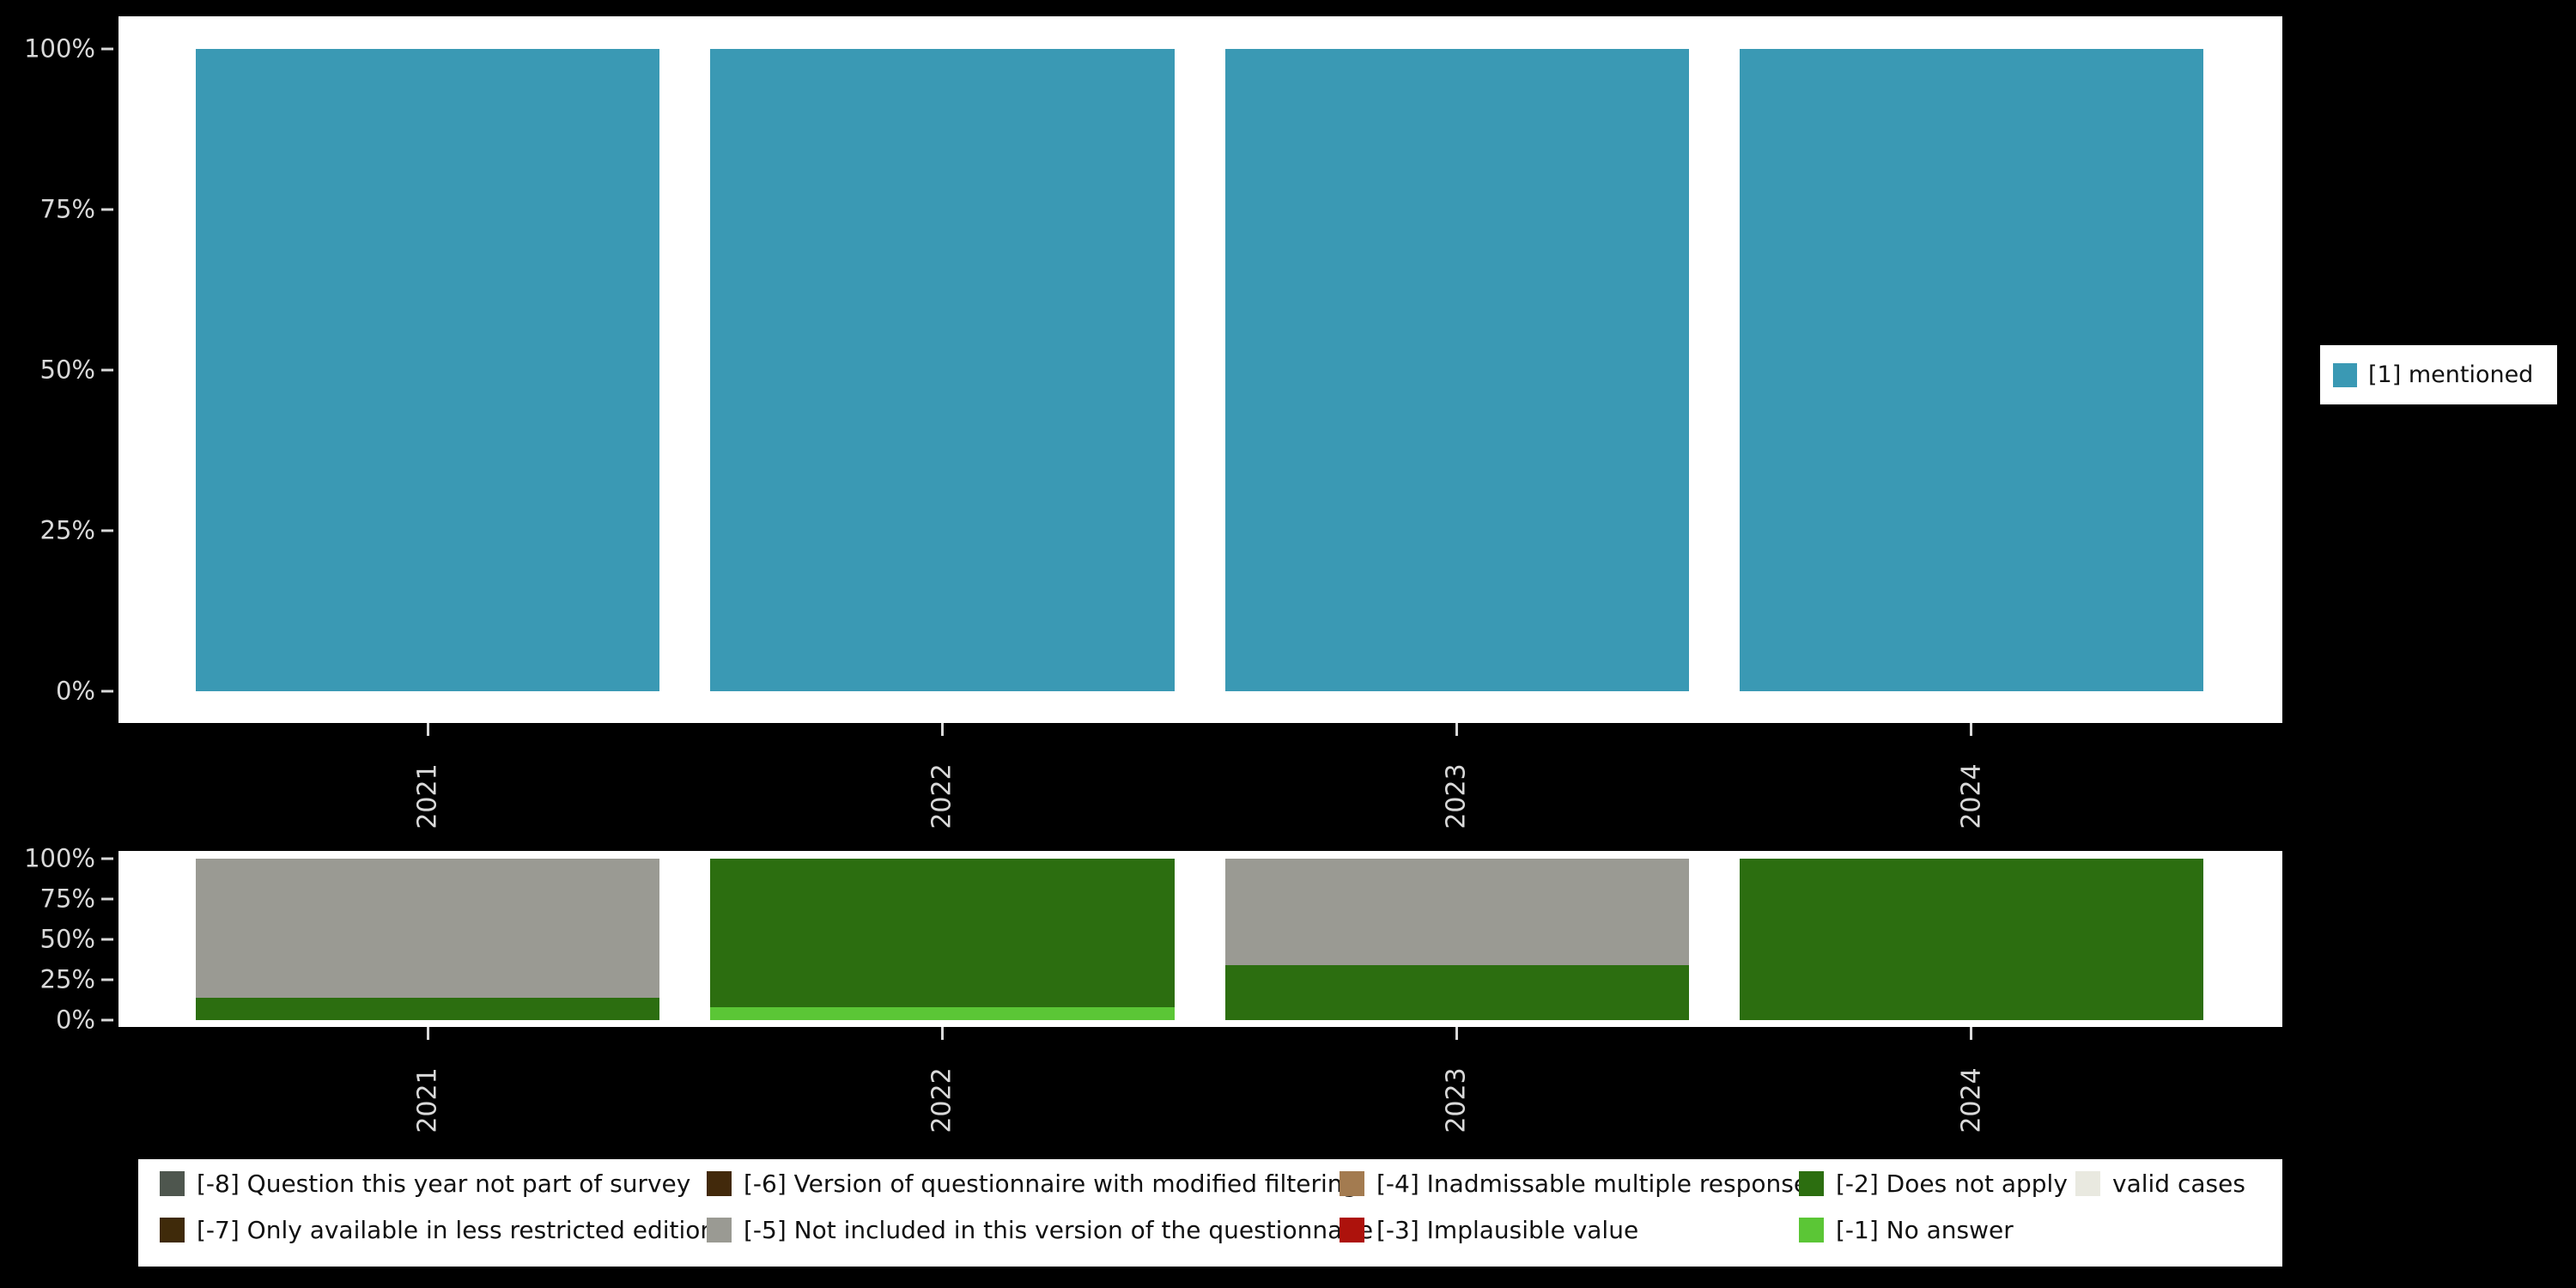 This screenshot has width=2576, height=1288. I want to click on legend-mentioned: [1] mentioned, so click(2438, 375).